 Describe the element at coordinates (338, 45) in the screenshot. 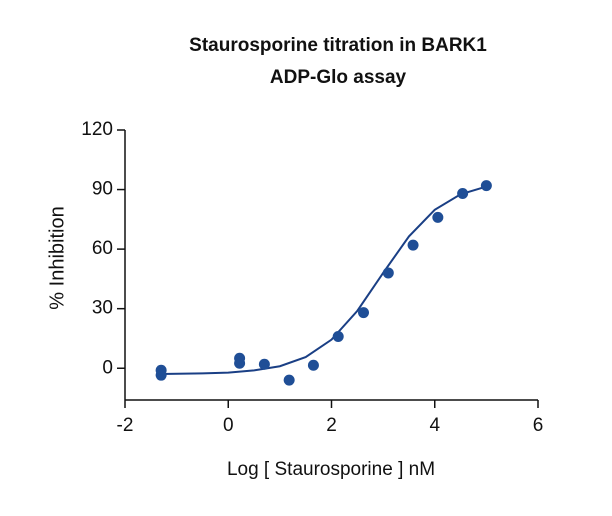

I see `chart-title: Staurosporine titration in BARK1` at that location.